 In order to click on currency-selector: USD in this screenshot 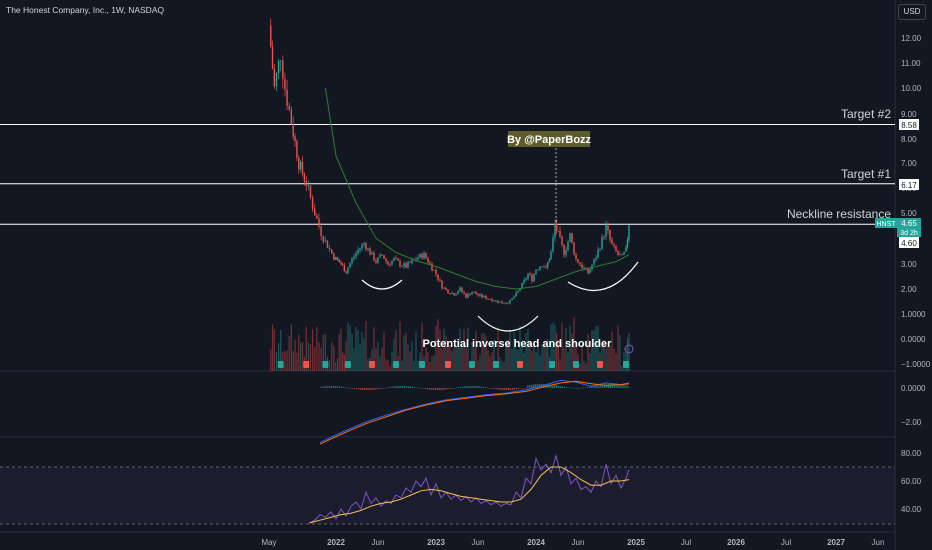, I will do `click(912, 12)`.